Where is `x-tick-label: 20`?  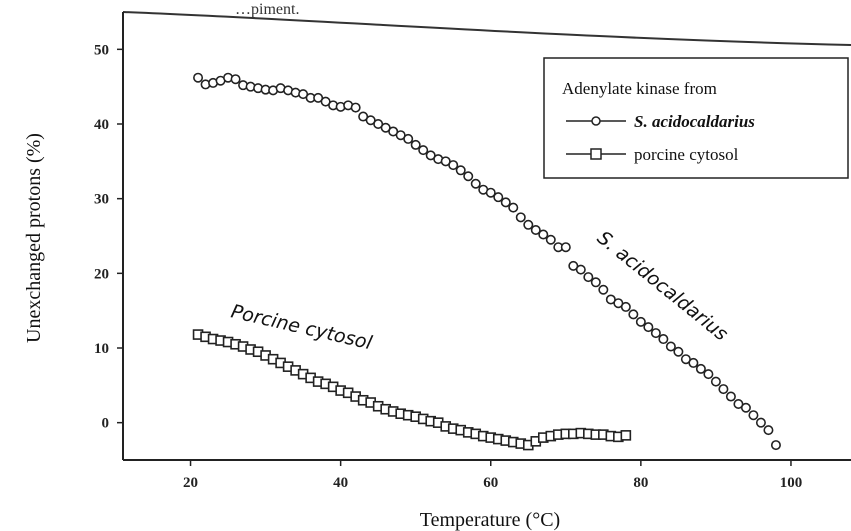 x-tick-label: 20 is located at coordinates (190, 483).